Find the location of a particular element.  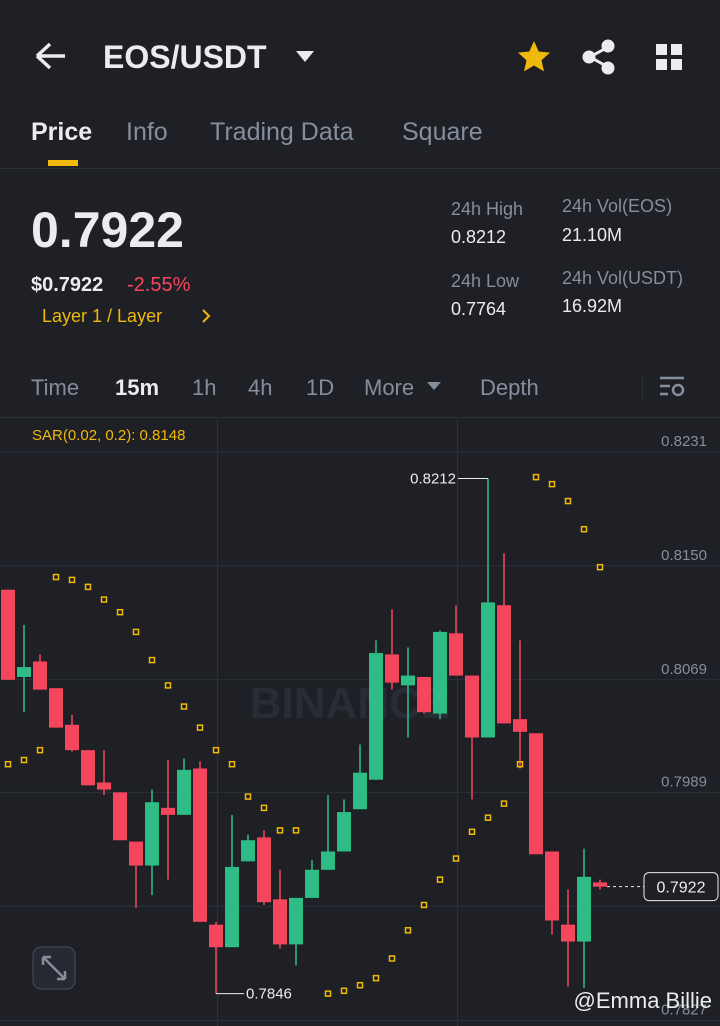

y-tick-label: 0.8231 is located at coordinates (684, 441).